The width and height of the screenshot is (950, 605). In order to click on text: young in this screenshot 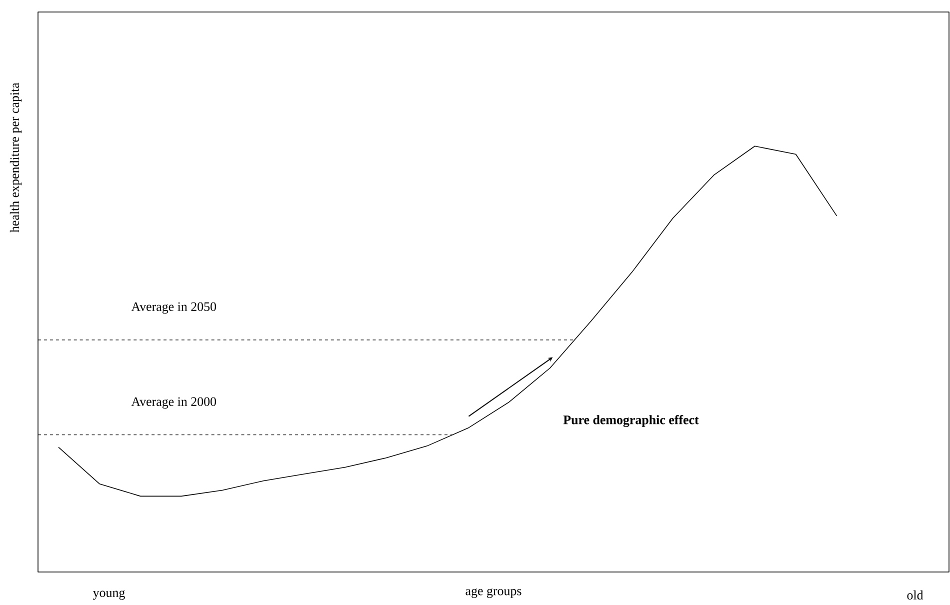, I will do `click(108, 595)`.